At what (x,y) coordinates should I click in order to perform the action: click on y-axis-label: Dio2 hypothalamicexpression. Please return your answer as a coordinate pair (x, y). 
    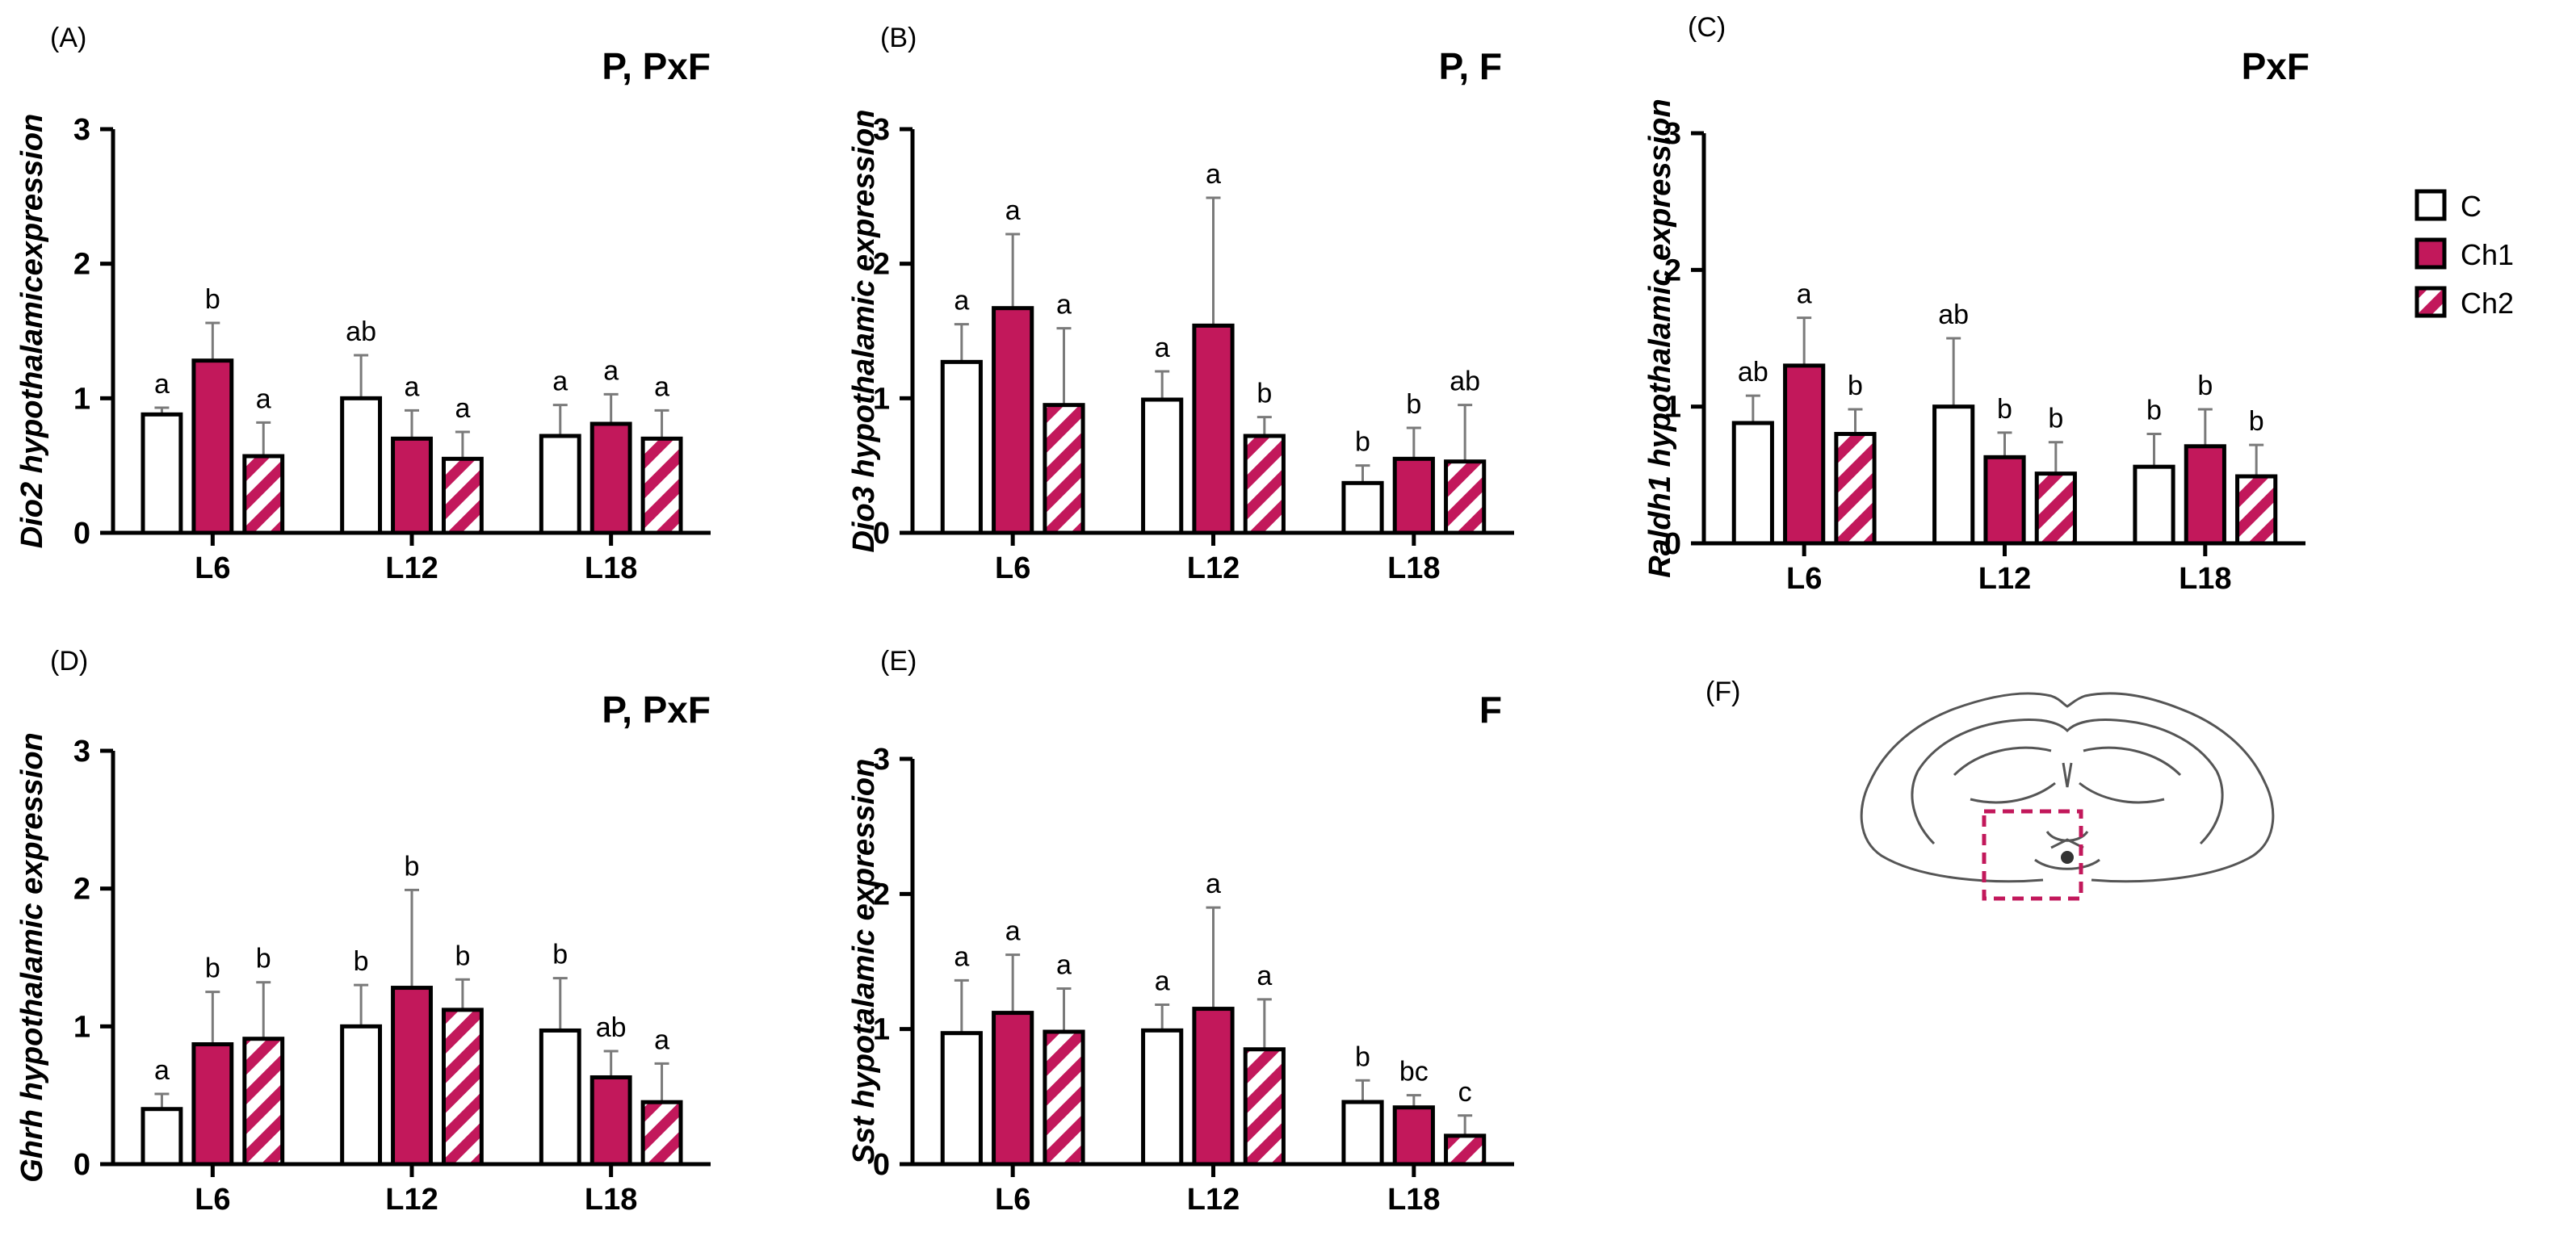
    Looking at the image, I should click on (32, 332).